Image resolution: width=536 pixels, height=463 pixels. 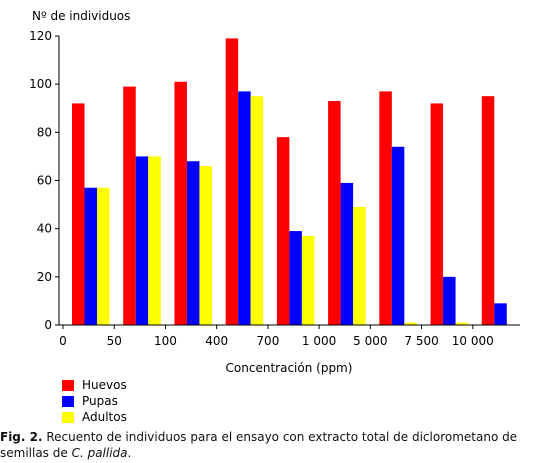 What do you see at coordinates (40, 36) in the screenshot?
I see `y-tick-label: 120` at bounding box center [40, 36].